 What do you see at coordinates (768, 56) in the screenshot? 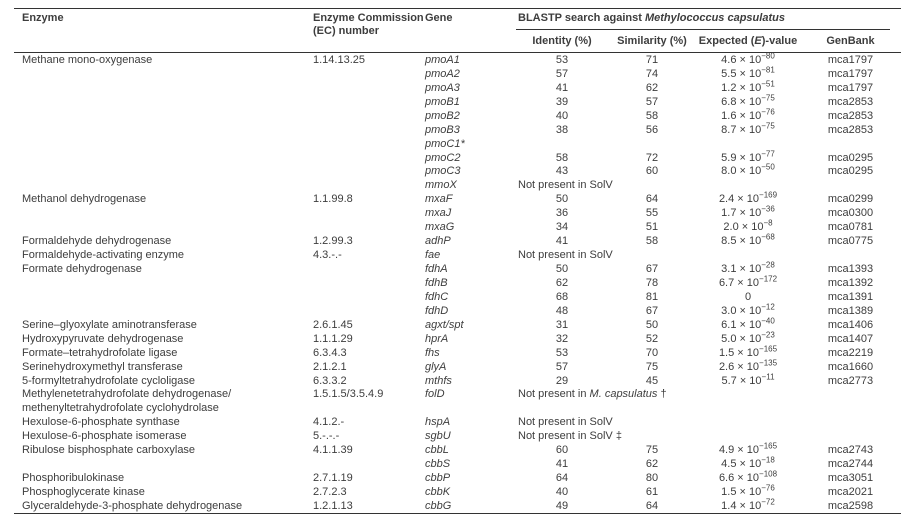
I see `evalue-exponent: −80` at bounding box center [768, 56].